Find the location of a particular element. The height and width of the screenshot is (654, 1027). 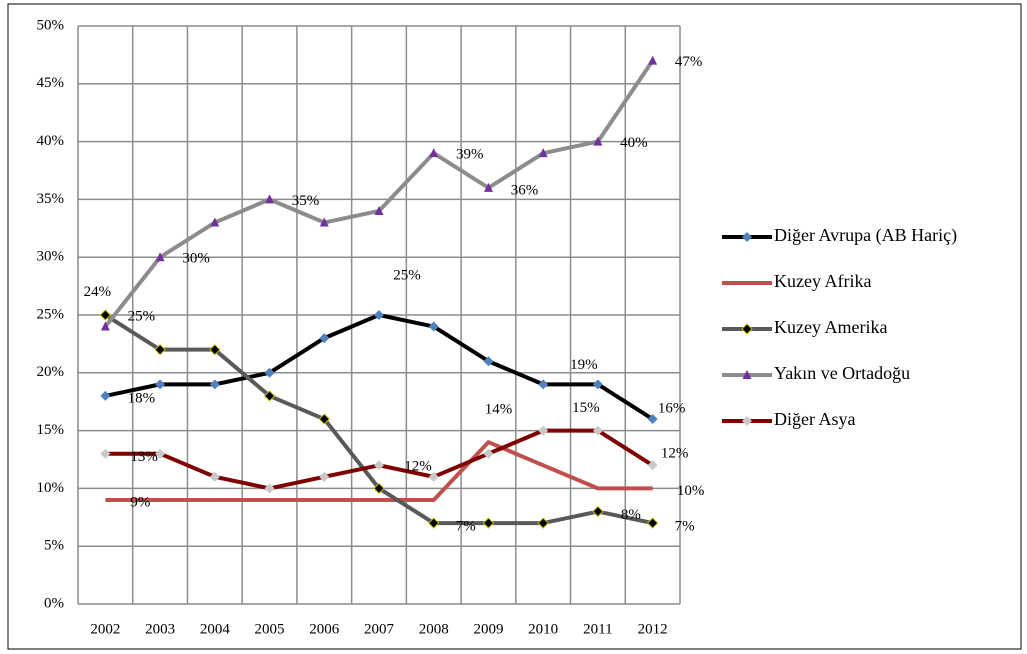

y-tick-label: 0% is located at coordinates (54, 603).